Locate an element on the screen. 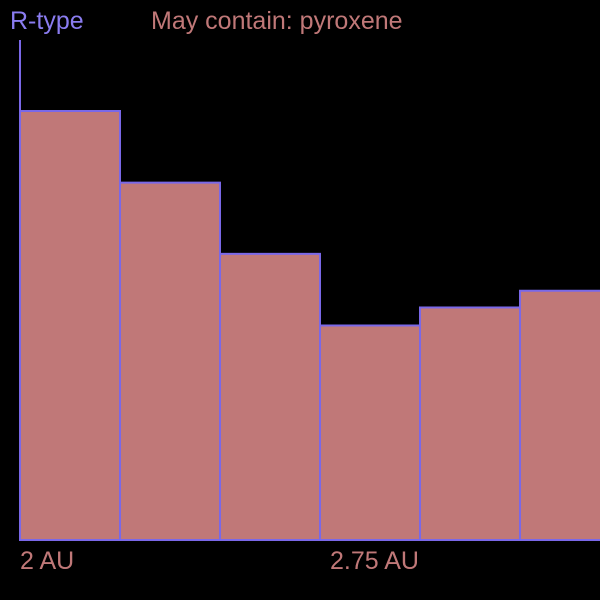 This screenshot has height=600, width=600. x-tick-label: 2.75 AU is located at coordinates (374, 561).